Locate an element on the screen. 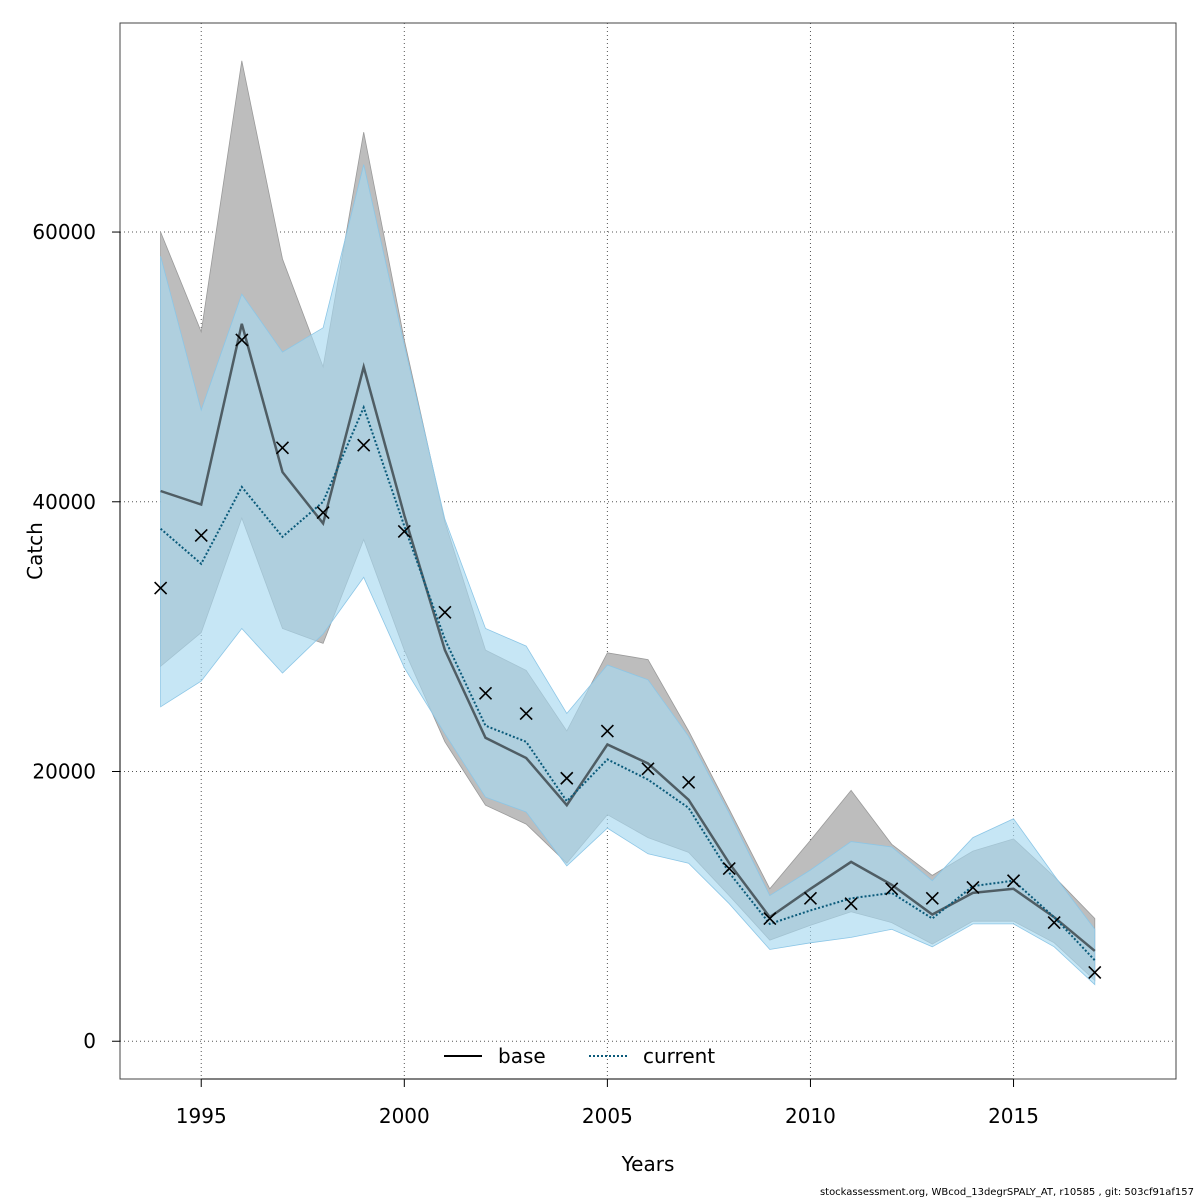 The image size is (1200, 1200). x-tick-label: 2000 is located at coordinates (404, 1116).